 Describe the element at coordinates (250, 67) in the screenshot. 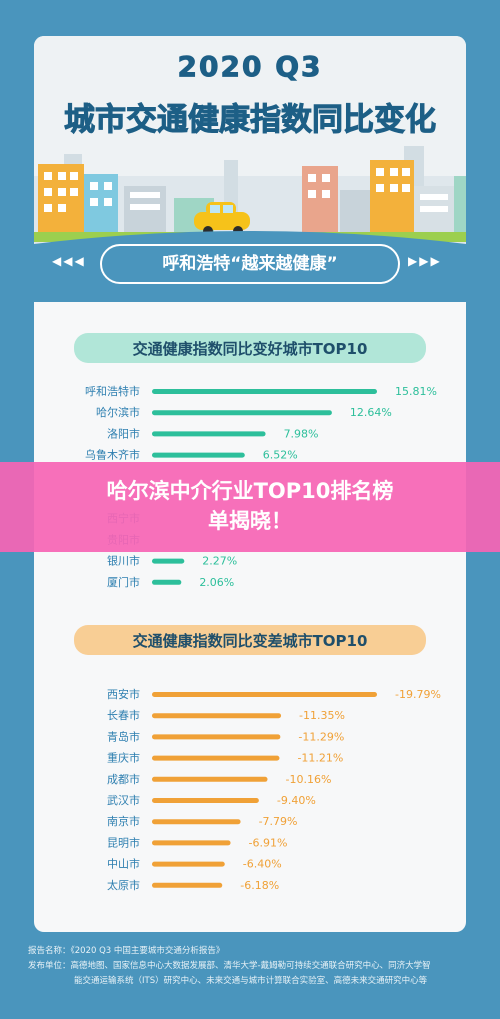

I see `title-line-1: 2020 Q3` at that location.